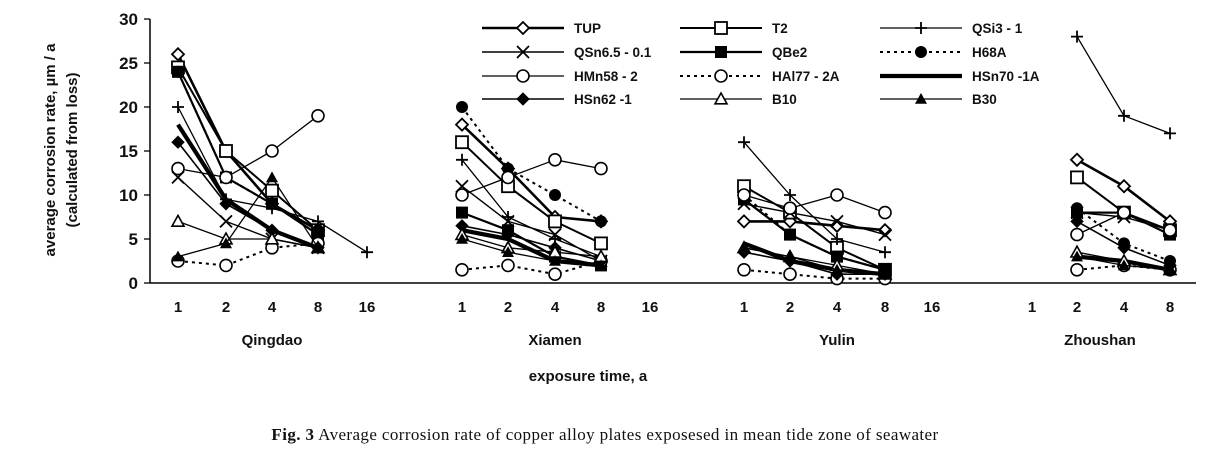 Image resolution: width=1210 pixels, height=463 pixels. What do you see at coordinates (738, 99) in the screenshot?
I see `legend-item: B10` at bounding box center [738, 99].